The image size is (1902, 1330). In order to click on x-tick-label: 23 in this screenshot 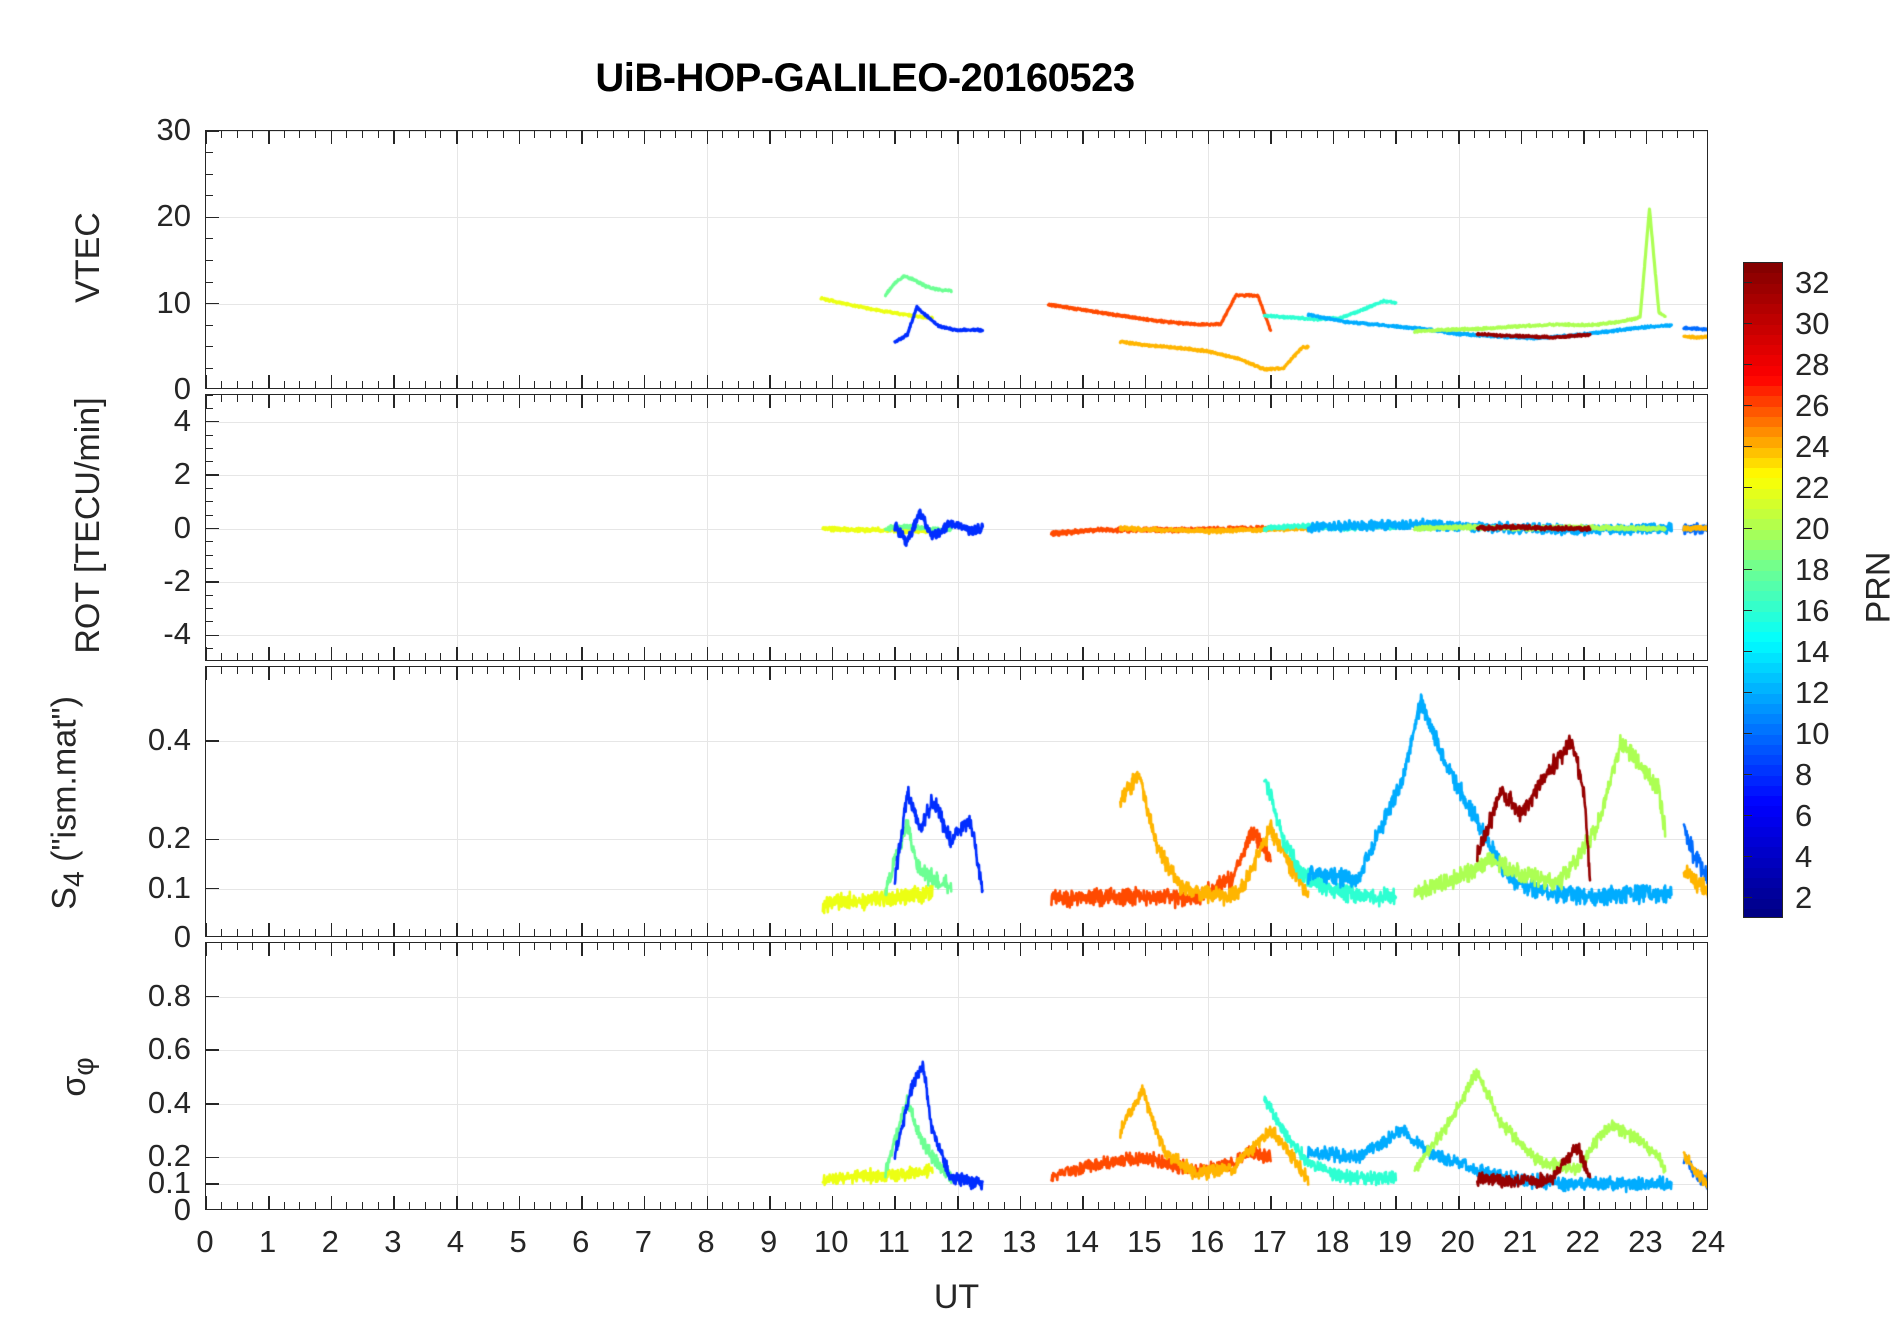, I will do `click(1645, 1241)`.